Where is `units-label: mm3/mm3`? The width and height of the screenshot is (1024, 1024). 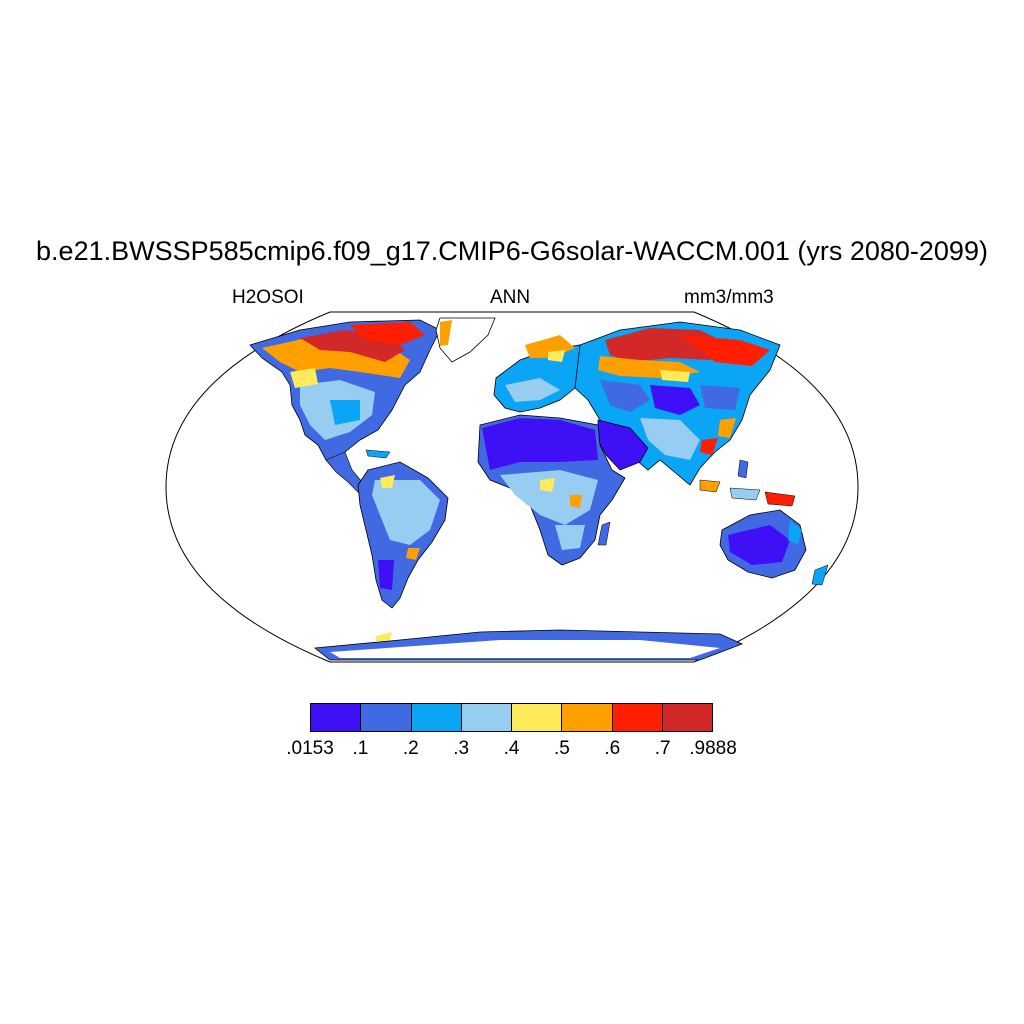
units-label: mm3/mm3 is located at coordinates (729, 297).